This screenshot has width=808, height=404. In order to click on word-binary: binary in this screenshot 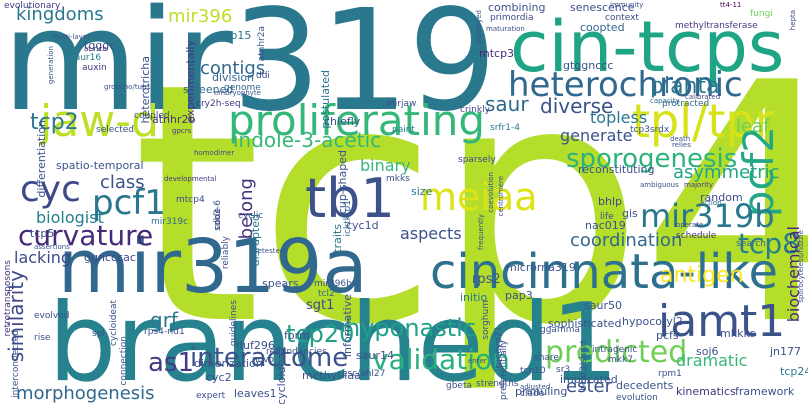, I will do `click(385, 166)`.